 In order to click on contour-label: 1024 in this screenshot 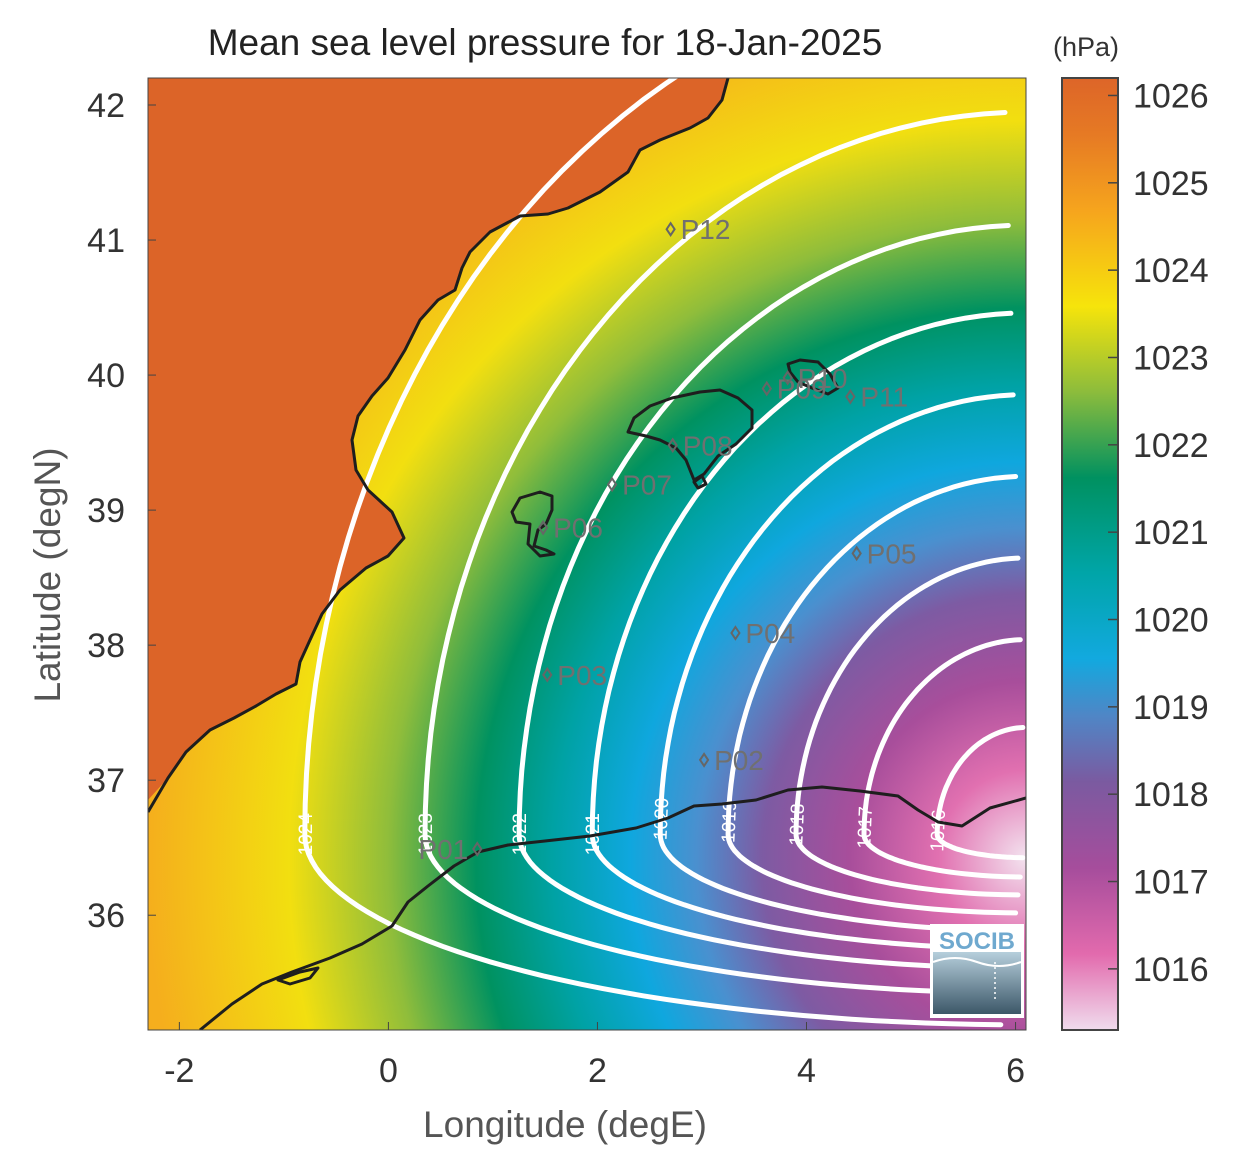, I will do `click(306, 834)`.